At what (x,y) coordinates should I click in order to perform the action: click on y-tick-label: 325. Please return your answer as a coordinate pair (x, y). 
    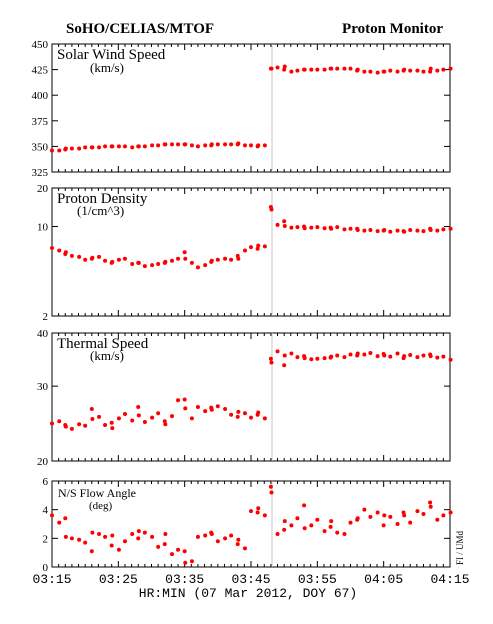
    Looking at the image, I should click on (40, 173).